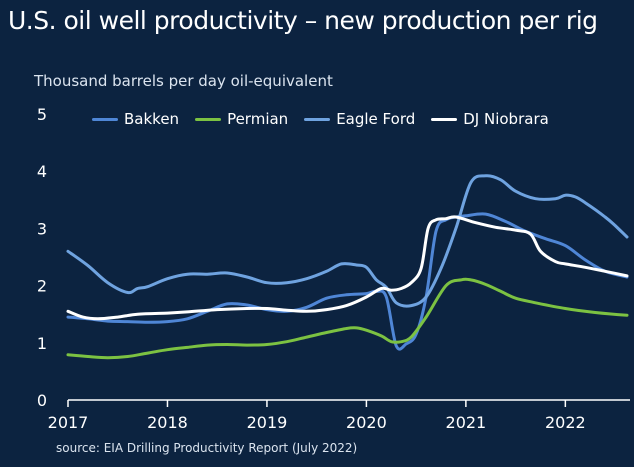 The width and height of the screenshot is (634, 467). I want to click on y-tick-label: 4, so click(42, 171).